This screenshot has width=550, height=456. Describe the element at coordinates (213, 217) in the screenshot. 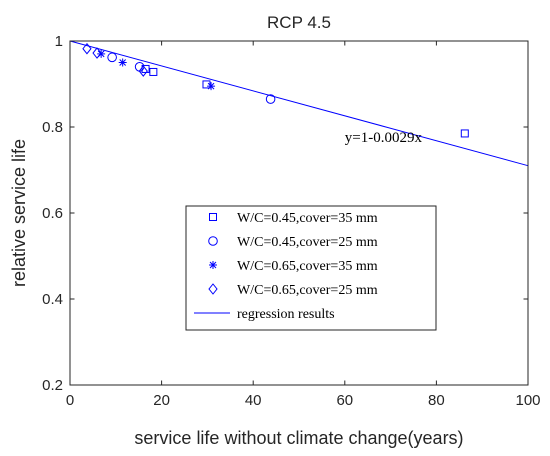

I see `legend-marker-square` at that location.